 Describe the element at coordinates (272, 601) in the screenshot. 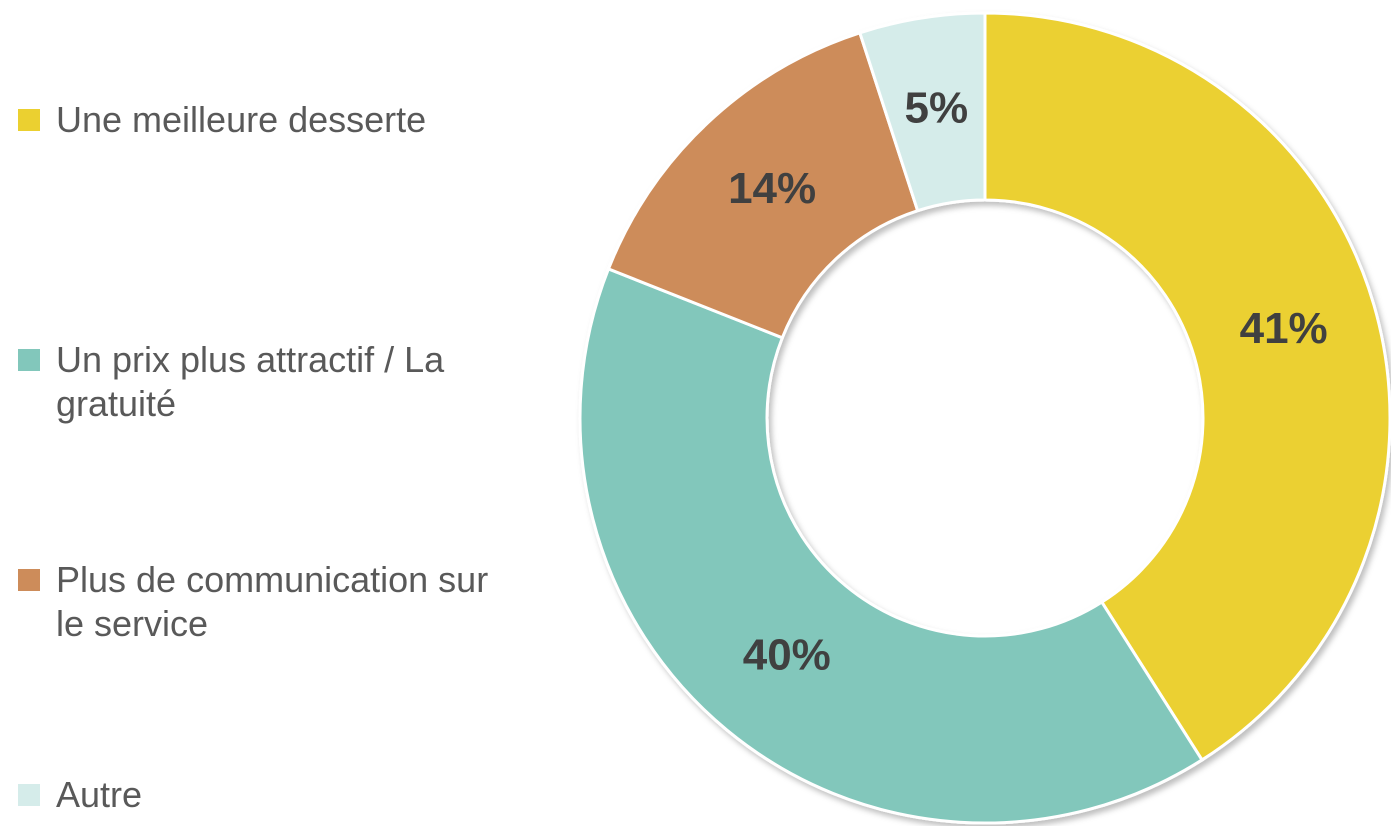

I see `legend-label: Plus de communication sur le service` at that location.